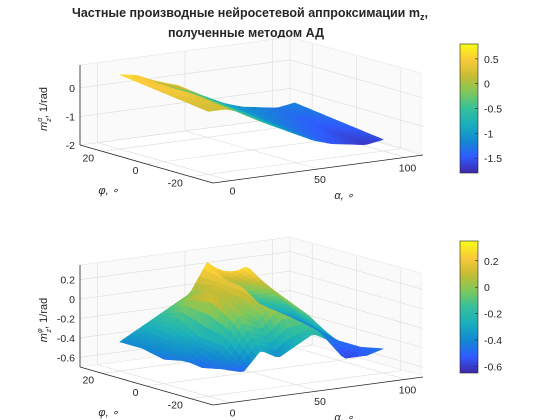 The image size is (560, 420). Describe the element at coordinates (45, 109) in the screenshot. I see `z-axis-label: mα z, 1/rad` at that location.